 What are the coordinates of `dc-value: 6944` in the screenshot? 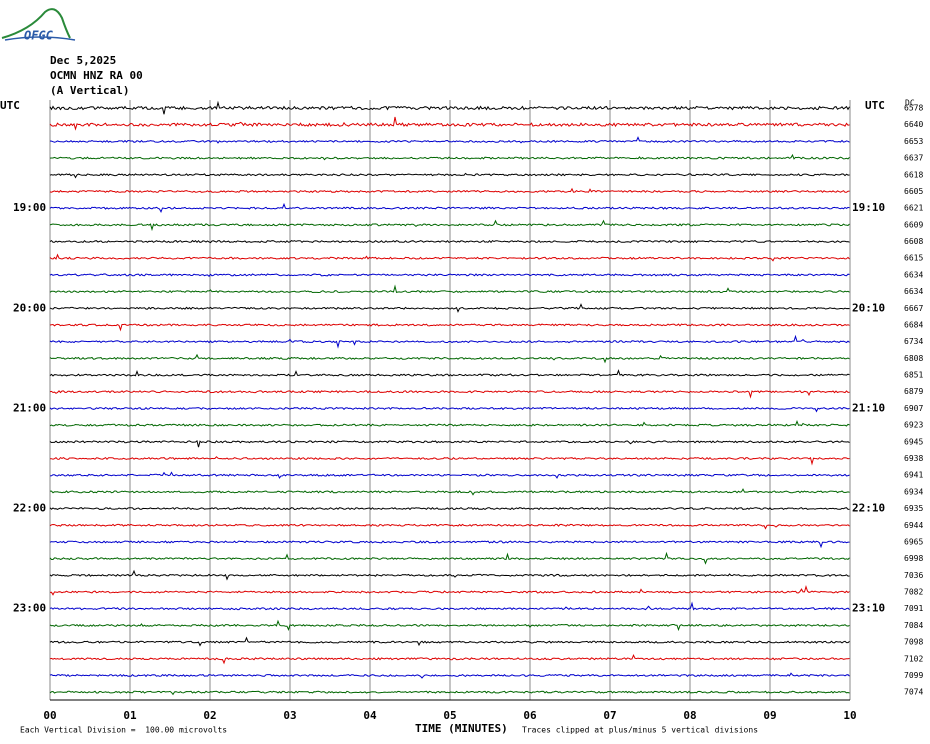 It's located at (913, 525).